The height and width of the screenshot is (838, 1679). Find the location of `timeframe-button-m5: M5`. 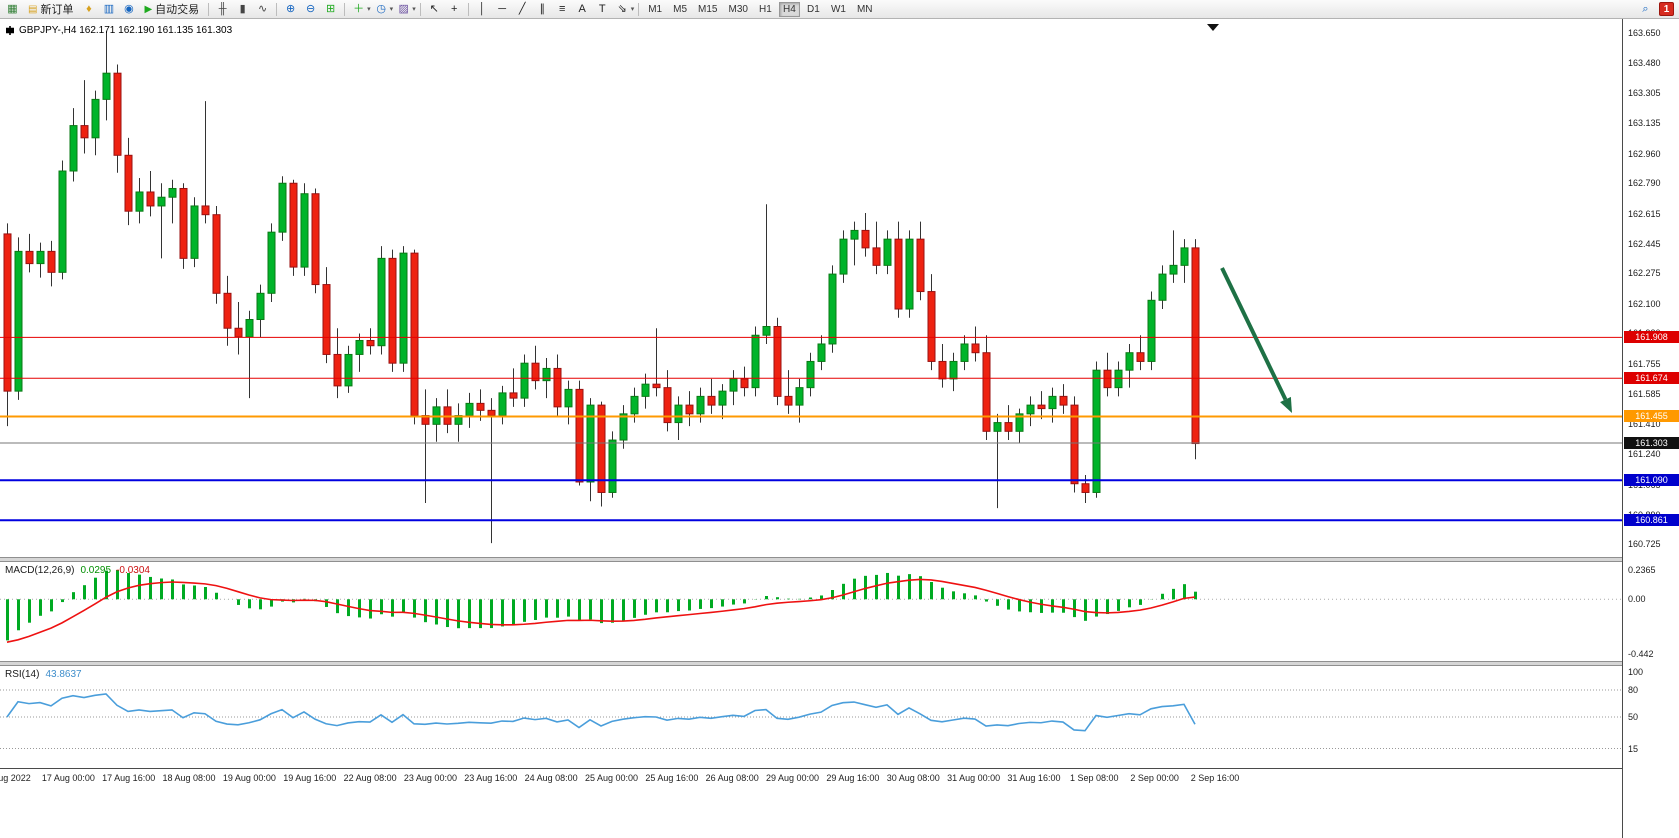

timeframe-button-m5: M5 is located at coordinates (680, 9).